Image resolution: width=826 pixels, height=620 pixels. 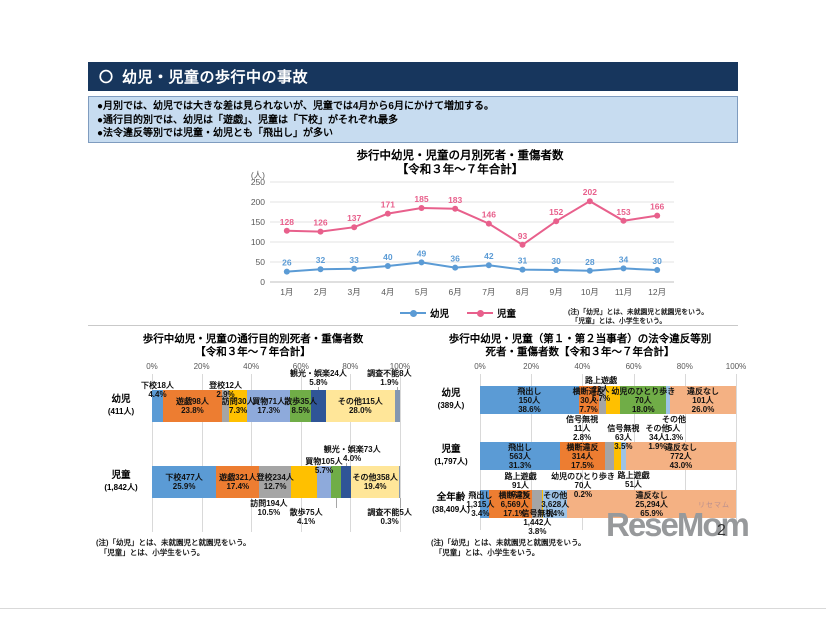 I want to click on row-label: 児童 (1,842人), so click(x=121, y=482).